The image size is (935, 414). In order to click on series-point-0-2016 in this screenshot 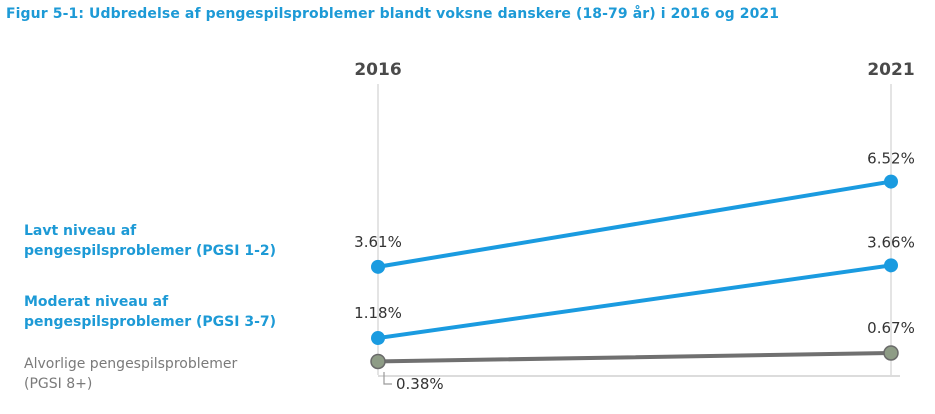, I will do `click(378, 266)`.